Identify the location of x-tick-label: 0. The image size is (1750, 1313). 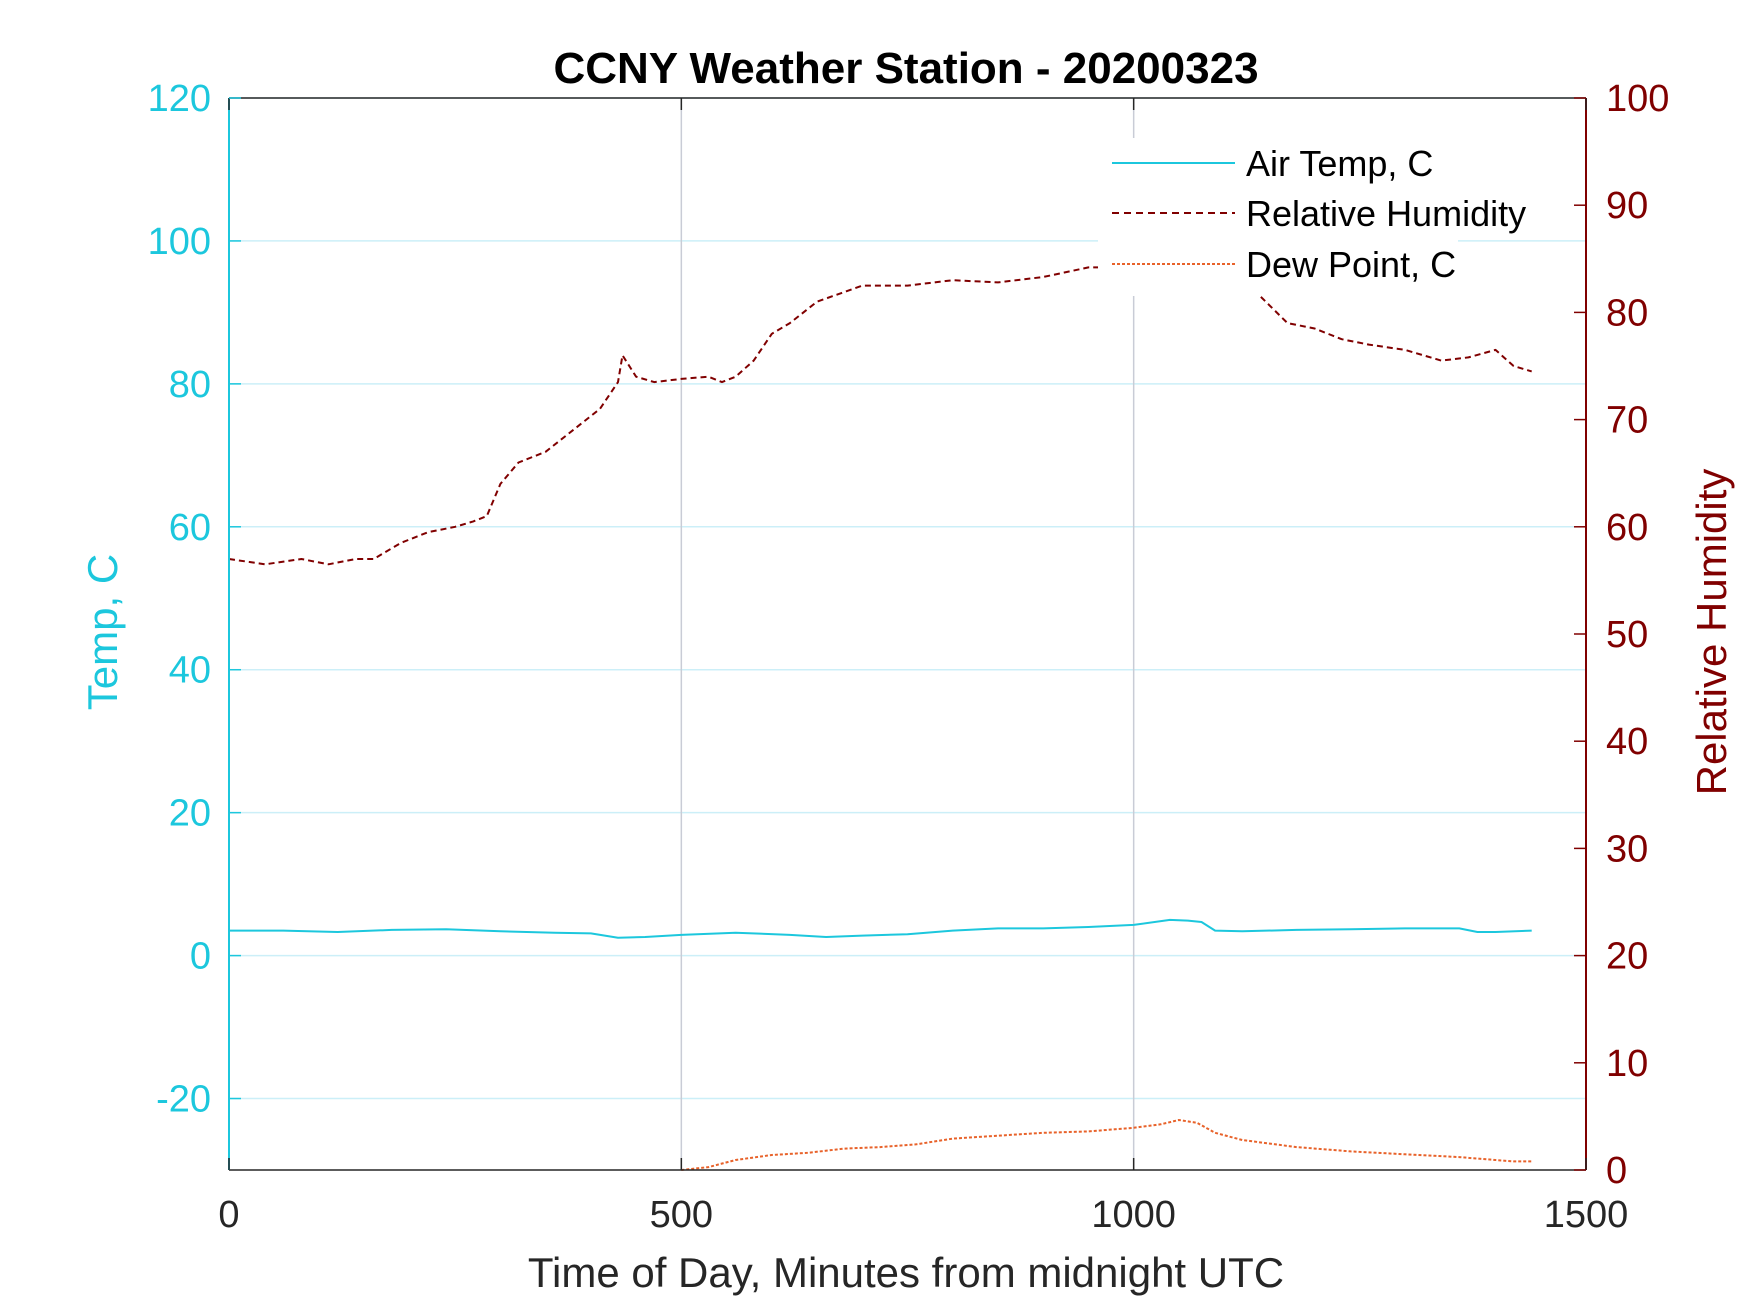
(228, 1215).